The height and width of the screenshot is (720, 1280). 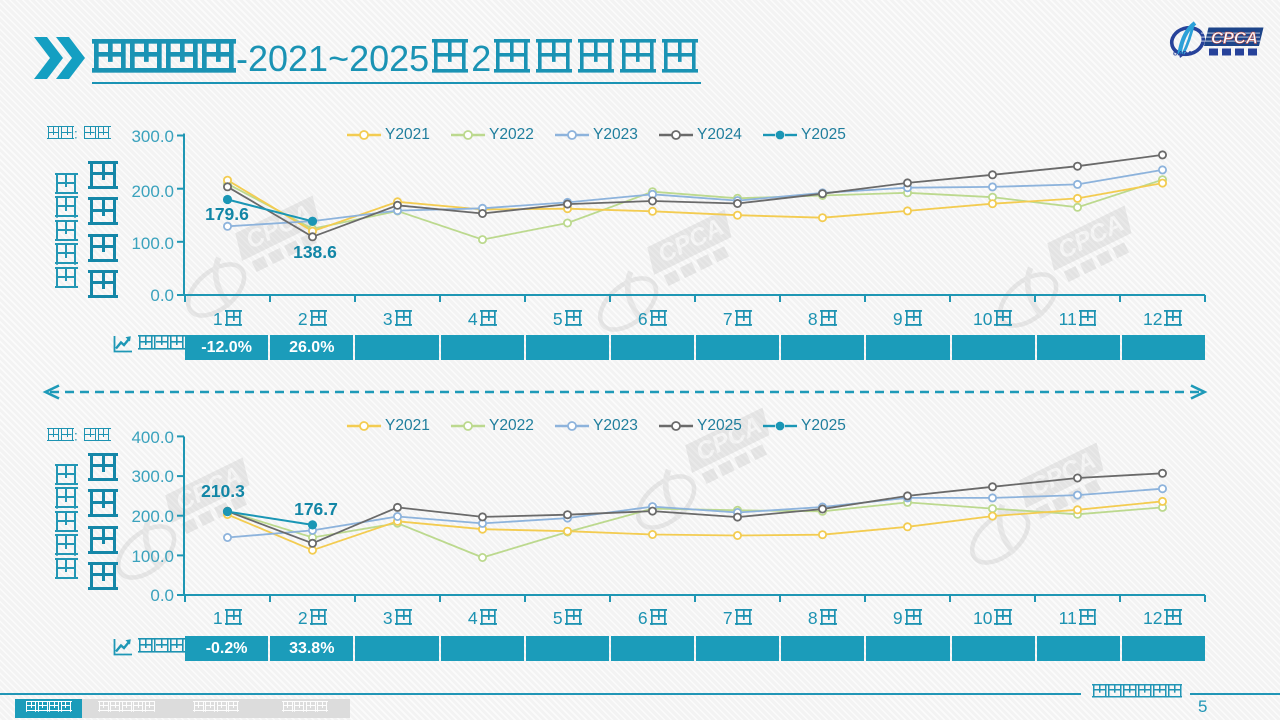 What do you see at coordinates (1182, 54) in the screenshot?
I see `svg-text: CADA` at bounding box center [1182, 54].